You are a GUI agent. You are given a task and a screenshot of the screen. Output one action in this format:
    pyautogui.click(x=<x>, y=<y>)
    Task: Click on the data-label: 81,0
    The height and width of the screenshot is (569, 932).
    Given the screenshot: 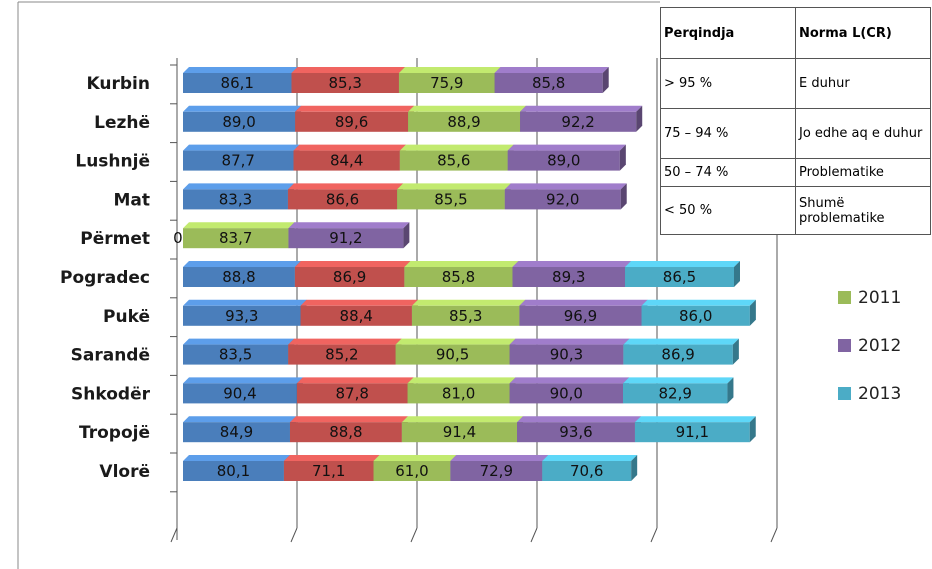 What is the action you would take?
    pyautogui.click(x=458, y=393)
    